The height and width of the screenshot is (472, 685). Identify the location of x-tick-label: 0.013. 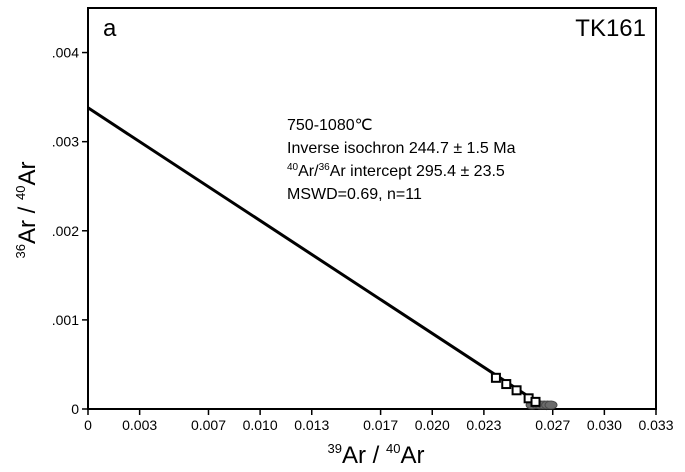
(311, 425).